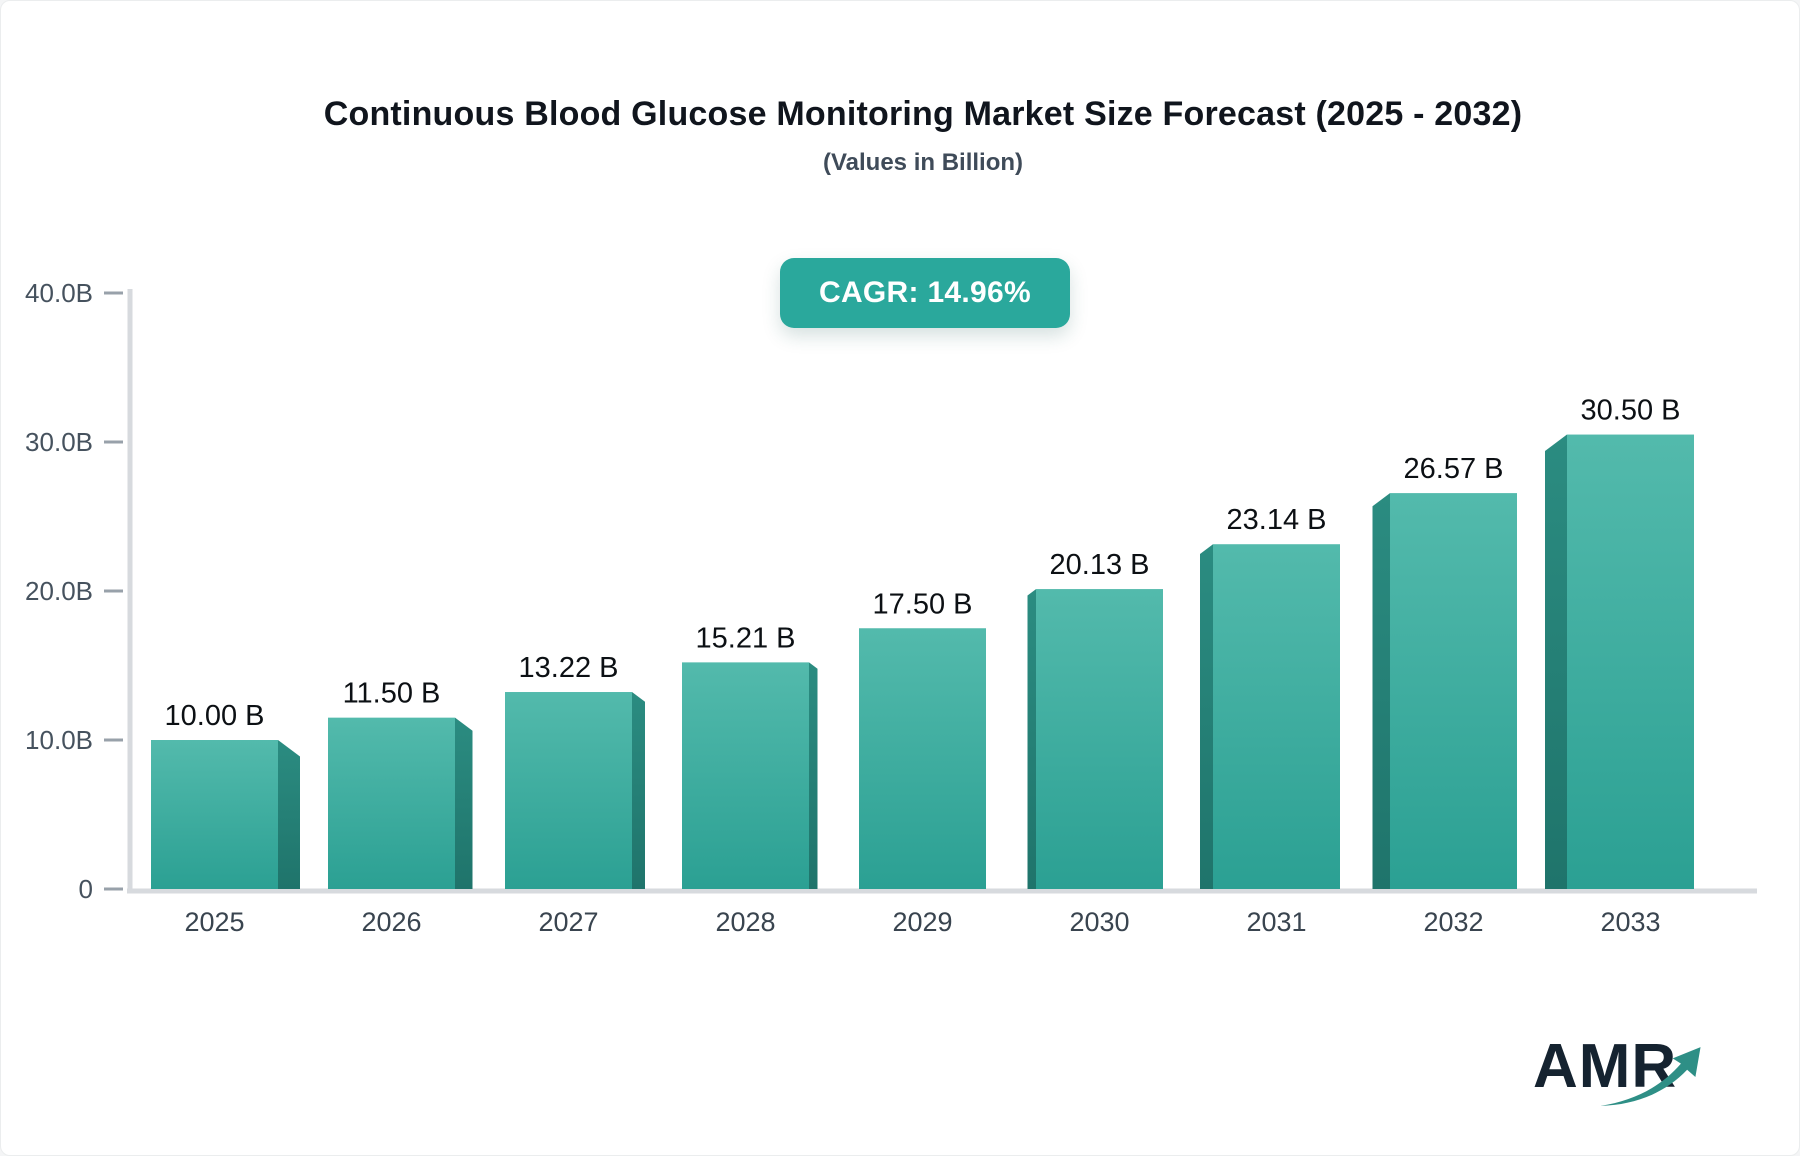  I want to click on bar-value-label: 10.00 B, so click(215, 716).